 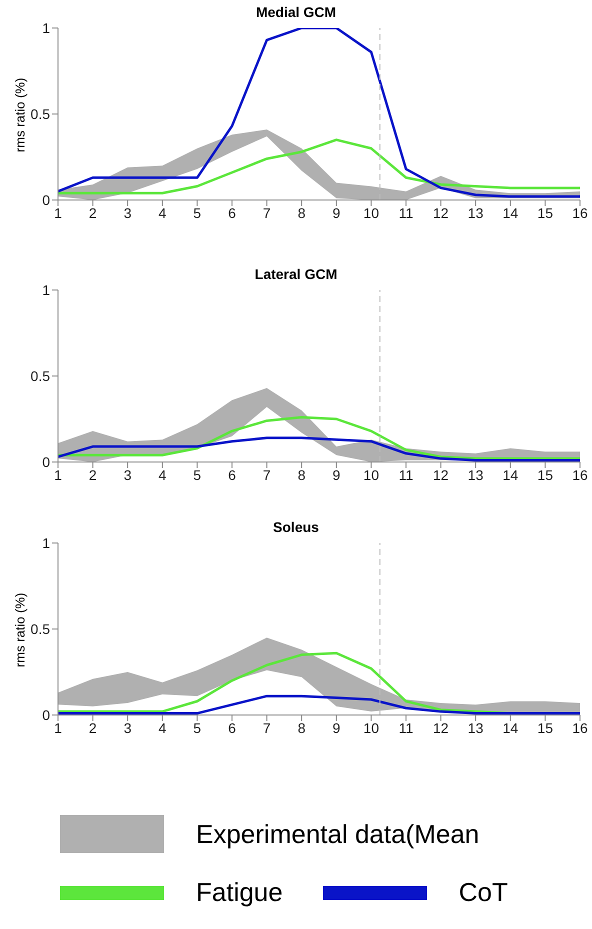 What do you see at coordinates (338, 834) in the screenshot?
I see `legend-label: Experimental data(Mean` at bounding box center [338, 834].